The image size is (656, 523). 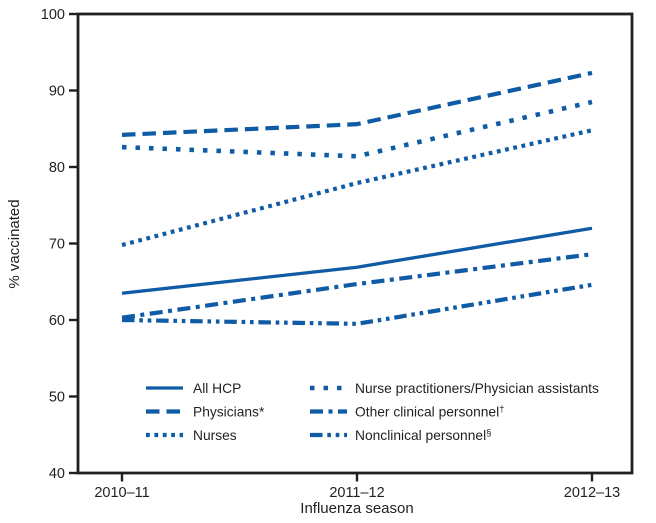 What do you see at coordinates (215, 435) in the screenshot?
I see `legend-label: Nurses` at bounding box center [215, 435].